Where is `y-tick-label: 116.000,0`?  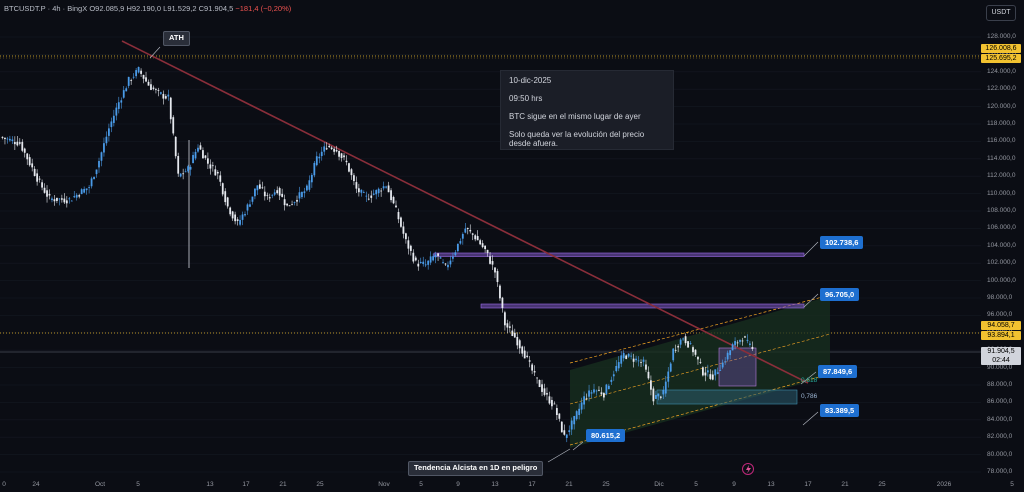 y-tick-label: 116.000,0 is located at coordinates (1001, 141).